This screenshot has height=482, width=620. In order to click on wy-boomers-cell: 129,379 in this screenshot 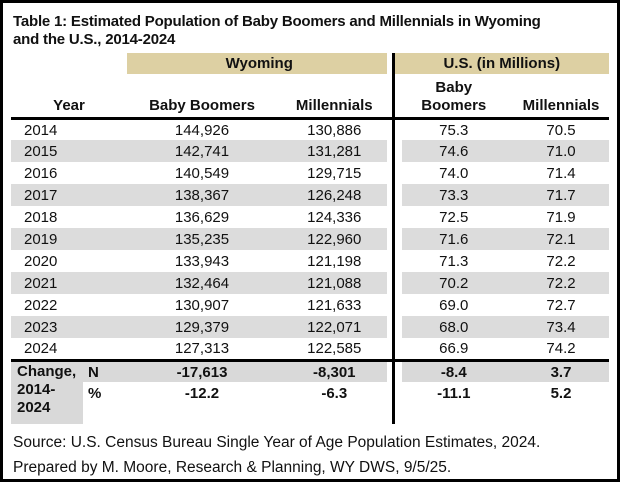, I will do `click(202, 327)`.